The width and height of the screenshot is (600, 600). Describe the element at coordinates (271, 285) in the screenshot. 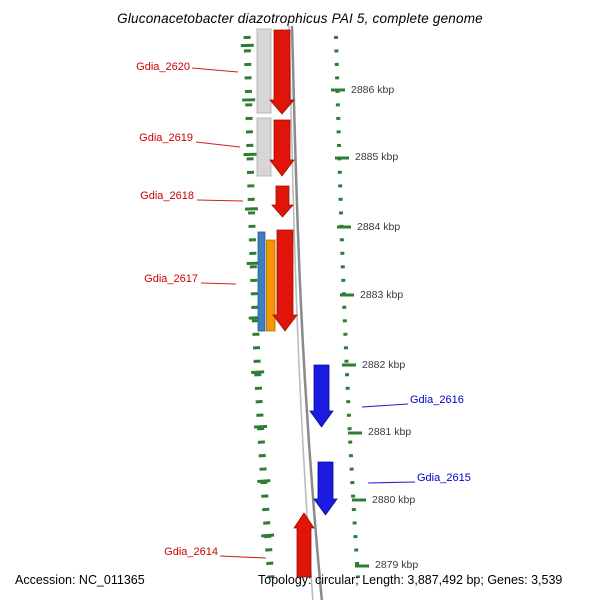

I see `gene-glyph-orange-bar` at that location.